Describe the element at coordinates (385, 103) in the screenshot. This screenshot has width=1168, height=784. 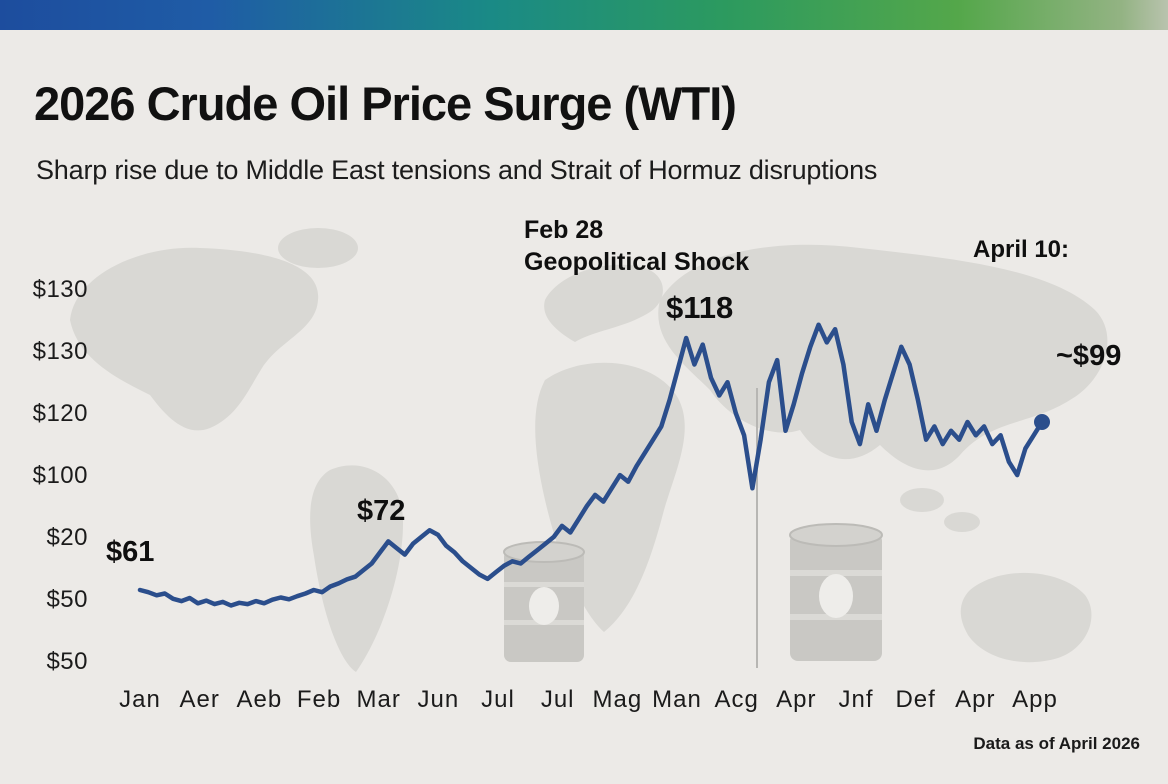
I see `chart-title: 2026 Crude Oil Price Surge (WTI)` at that location.